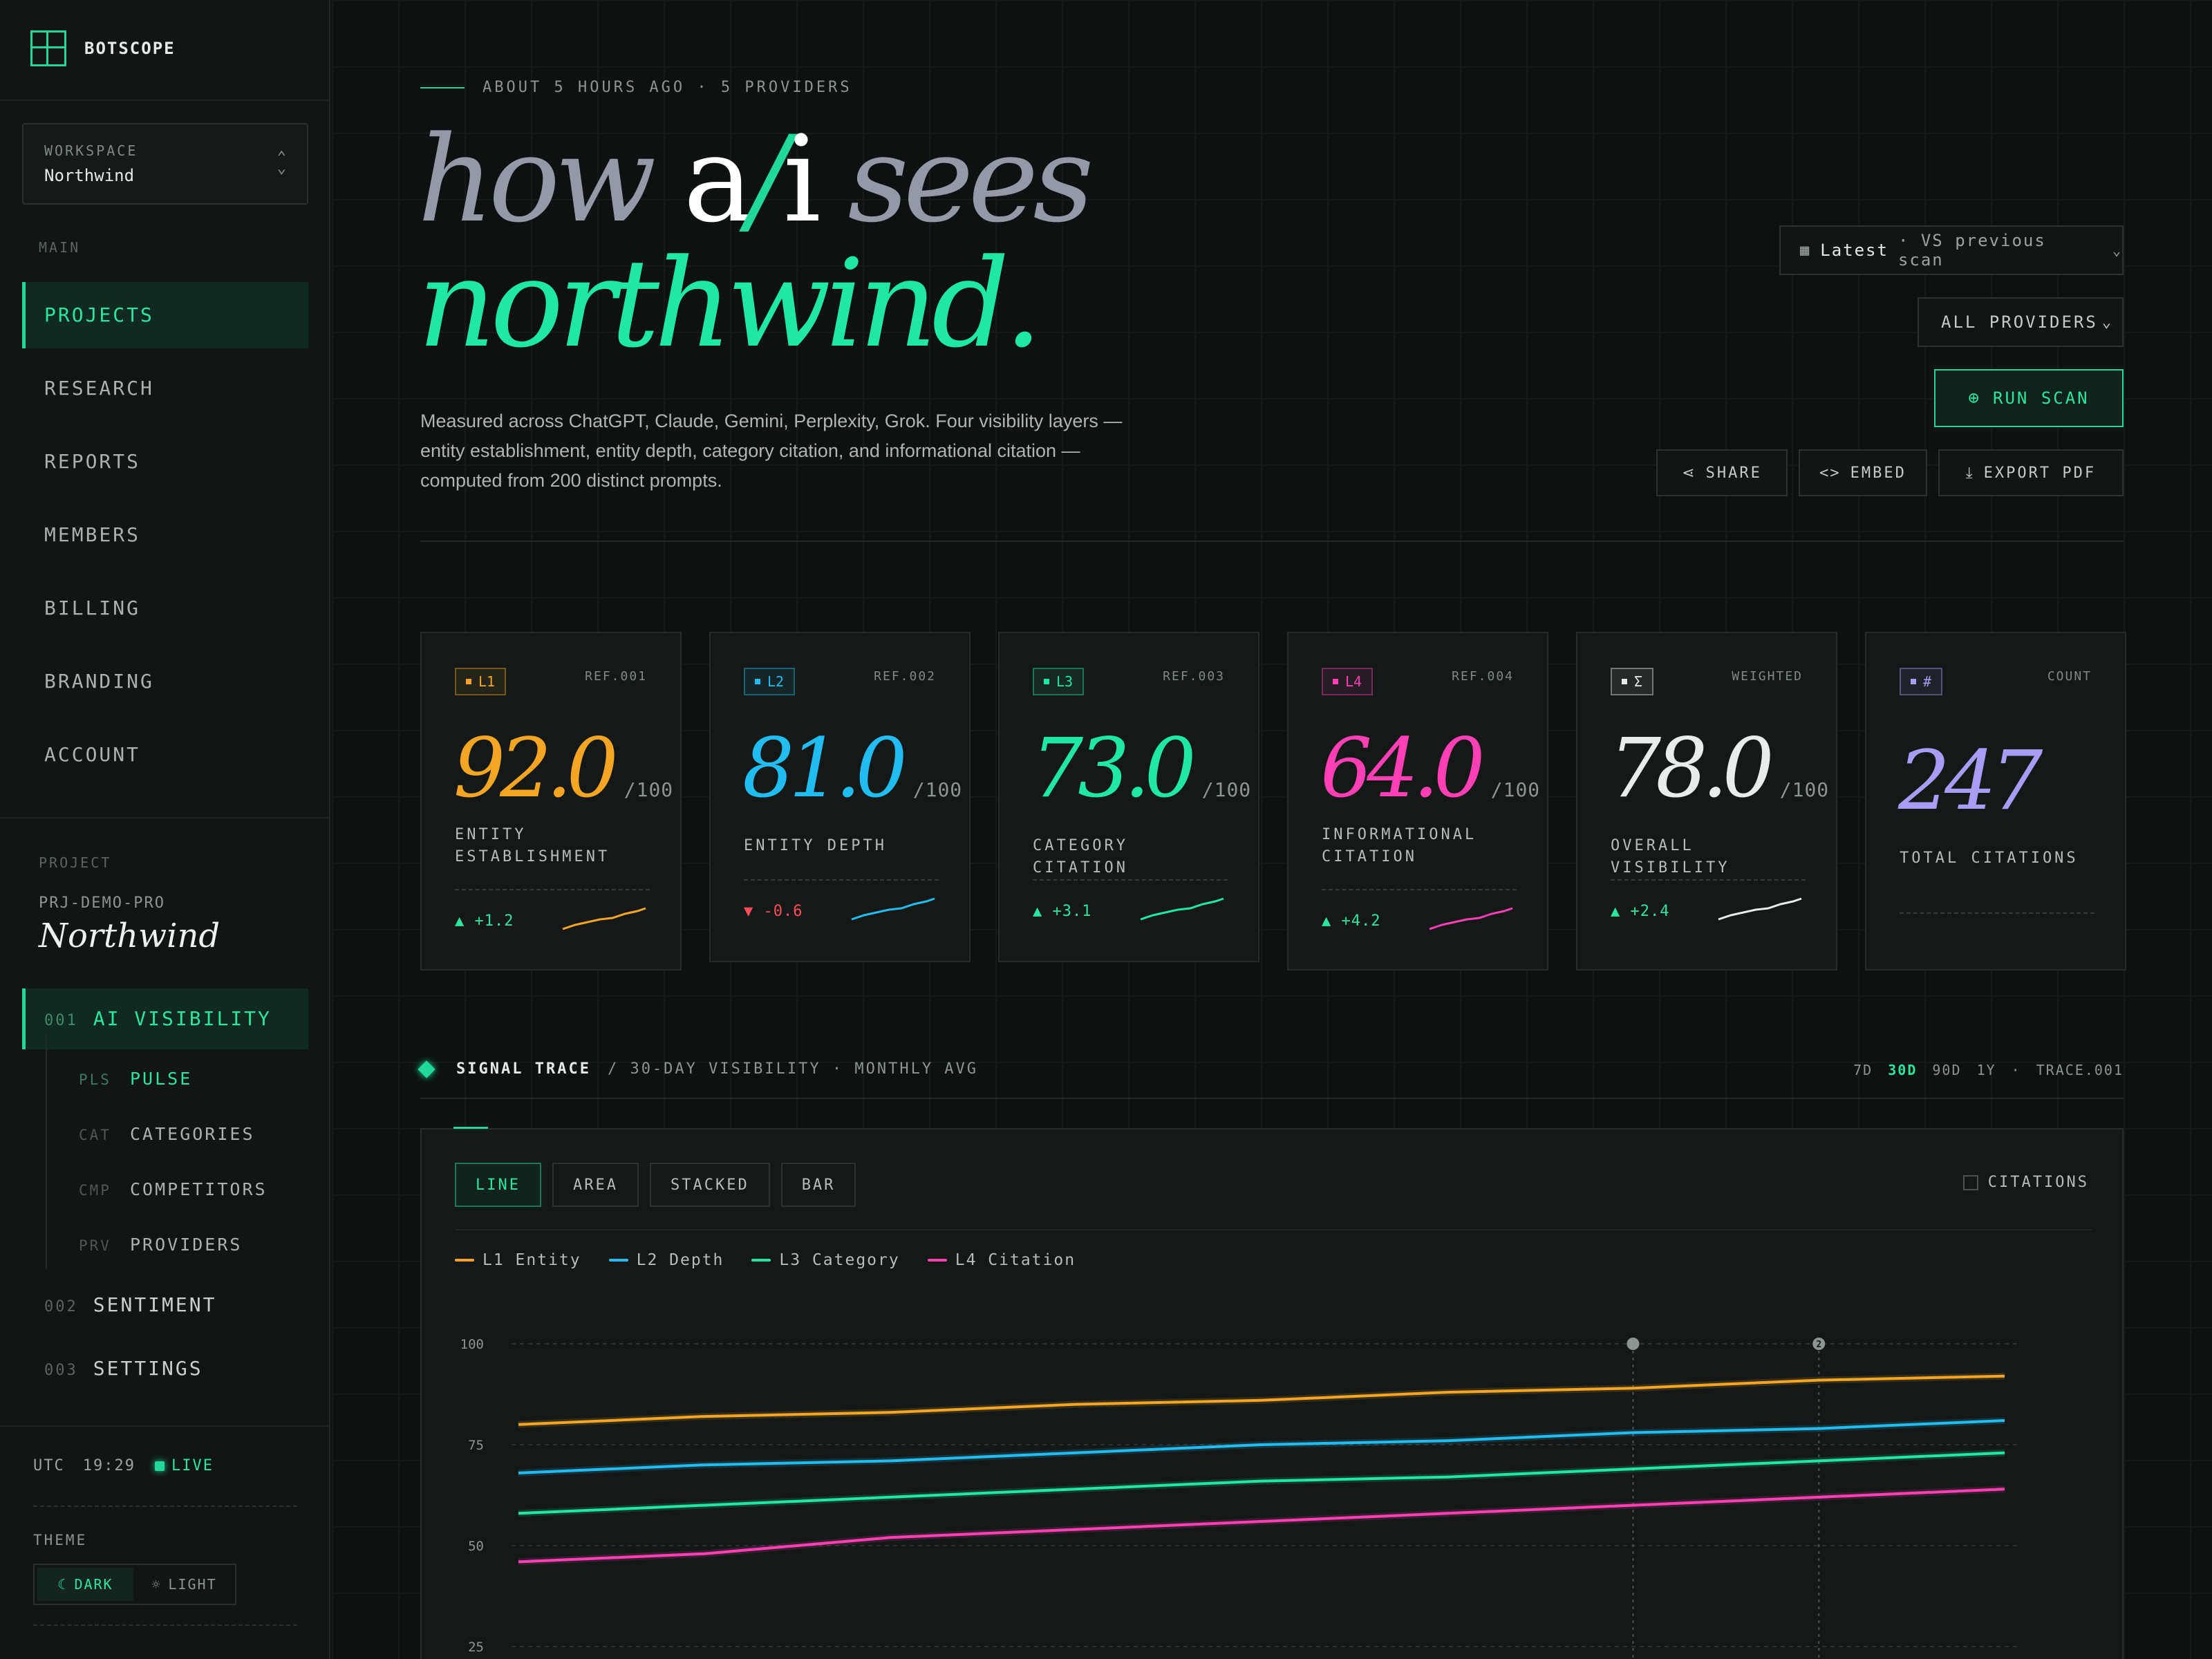  Describe the element at coordinates (1722, 473) in the screenshot. I see `share-button: ⋖ SHARE` at that location.